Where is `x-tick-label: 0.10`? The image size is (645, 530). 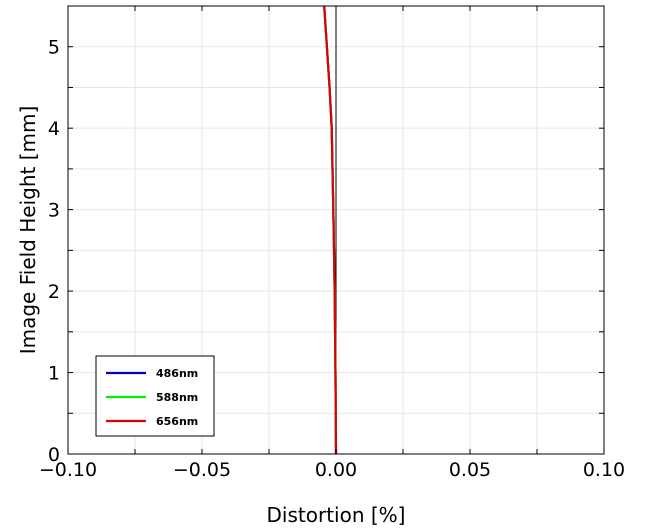
x-tick-label: 0.10 is located at coordinates (604, 470).